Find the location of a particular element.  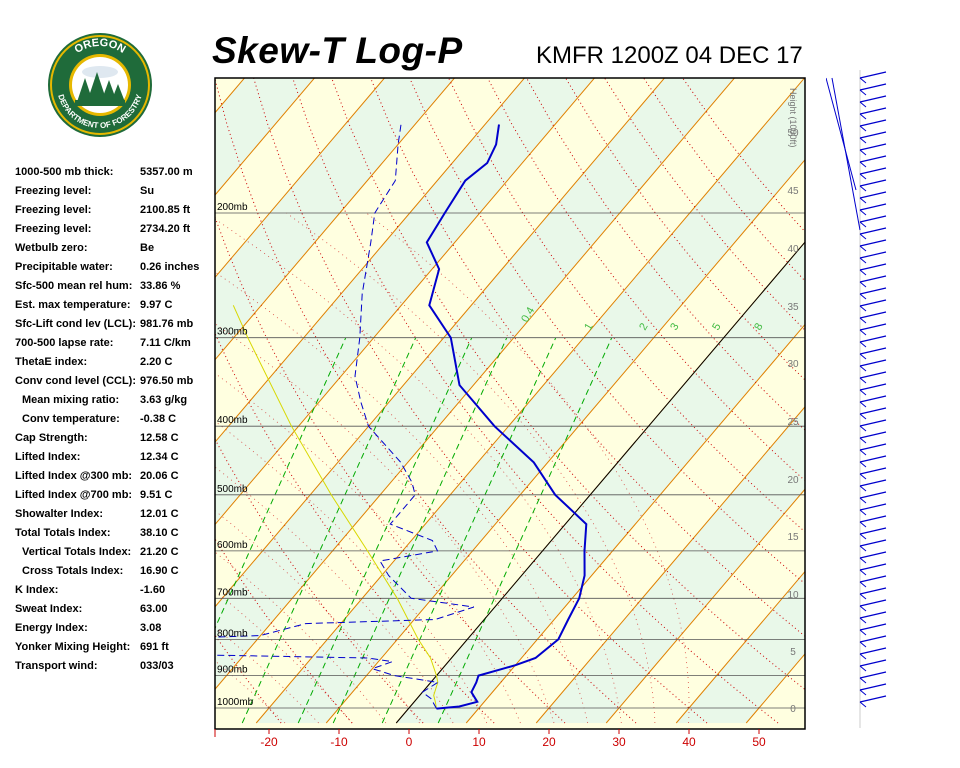

index-label: Lifted Index @700 mb: is located at coordinates (74, 495).